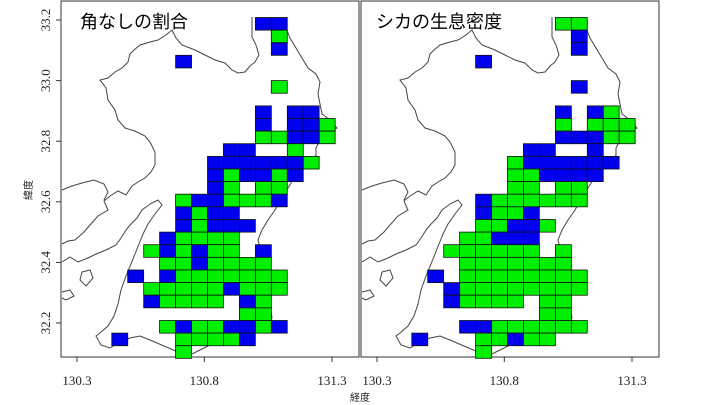  I want to click on y-tick-label: 32.2, so click(45, 323).